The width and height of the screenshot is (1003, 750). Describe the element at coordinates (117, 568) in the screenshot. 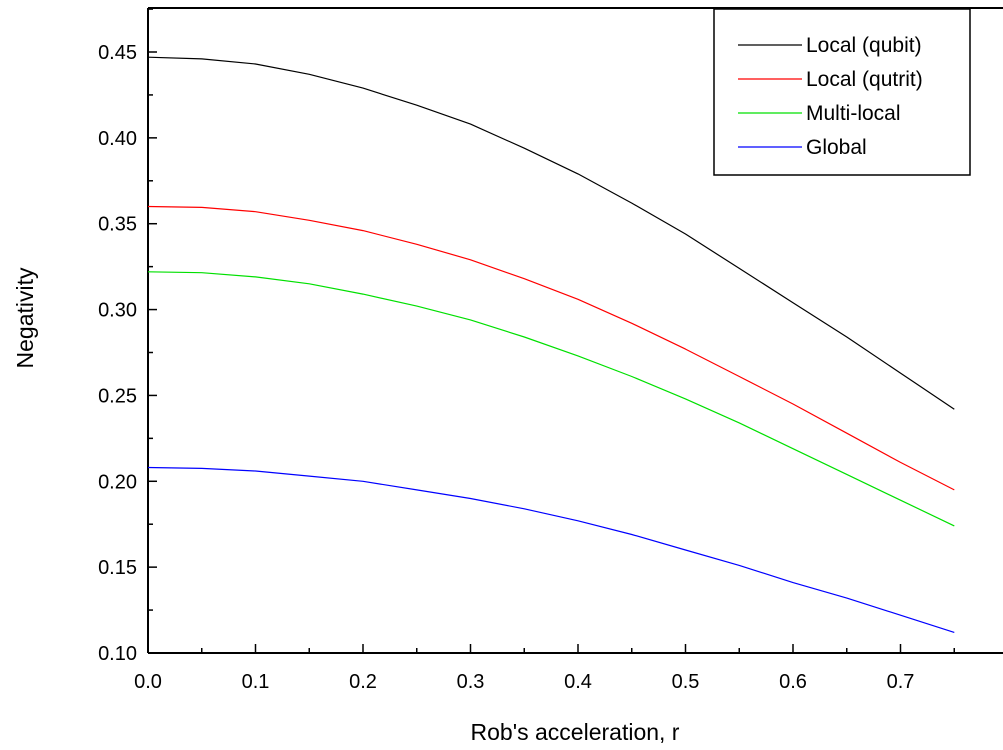

I see `y-tick-label: 0.15` at that location.